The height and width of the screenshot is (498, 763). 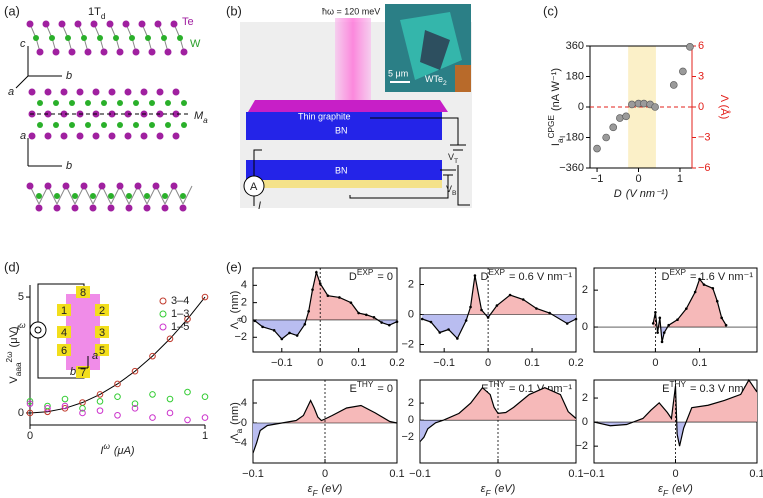 I want to click on pad-label: 7, so click(x=83, y=373).